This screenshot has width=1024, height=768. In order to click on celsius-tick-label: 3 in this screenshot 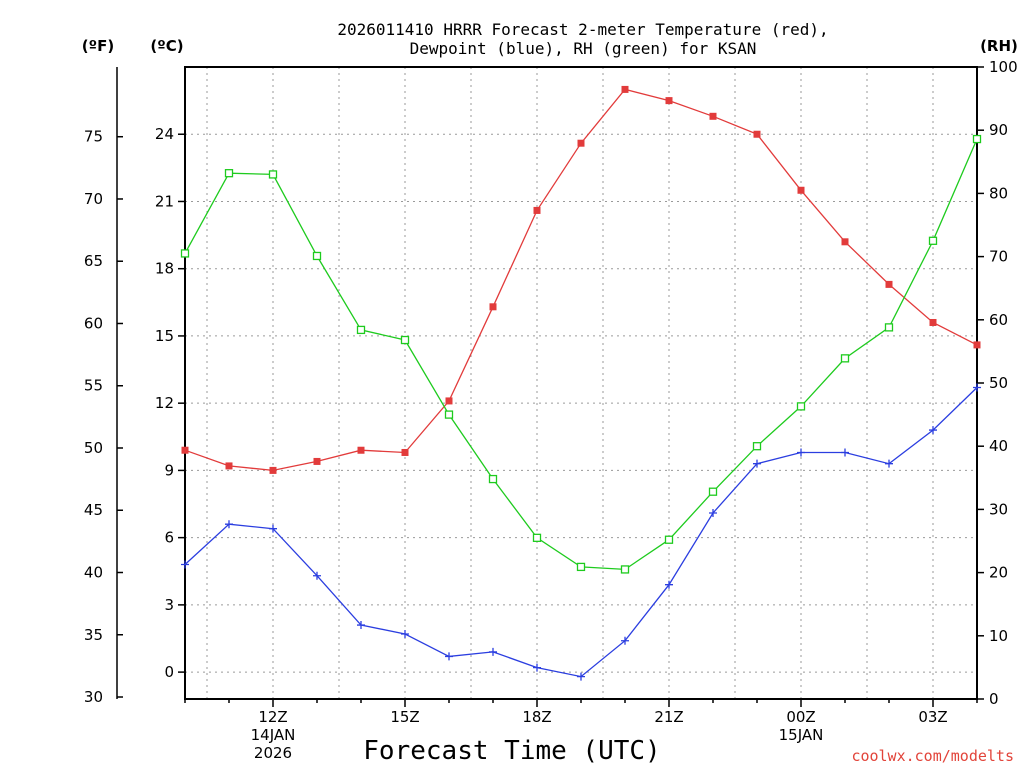, I will do `click(169, 605)`.